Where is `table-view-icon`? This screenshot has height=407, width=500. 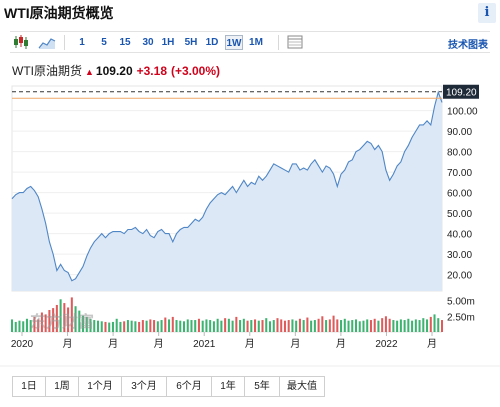 table-view-icon is located at coordinates (295, 42).